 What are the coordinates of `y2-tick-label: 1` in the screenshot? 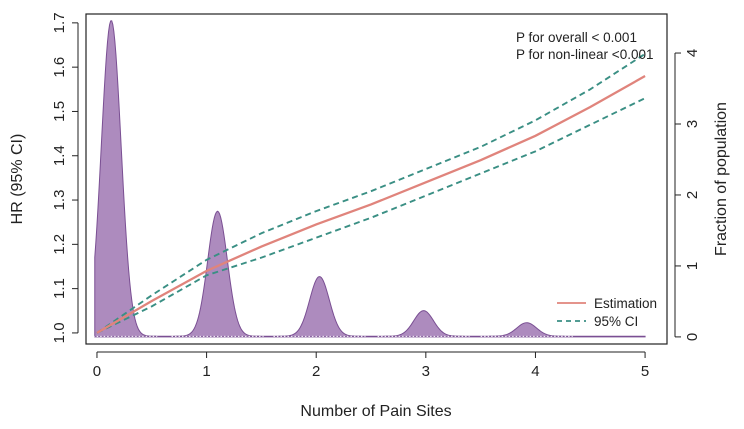 It's located at (692, 266).